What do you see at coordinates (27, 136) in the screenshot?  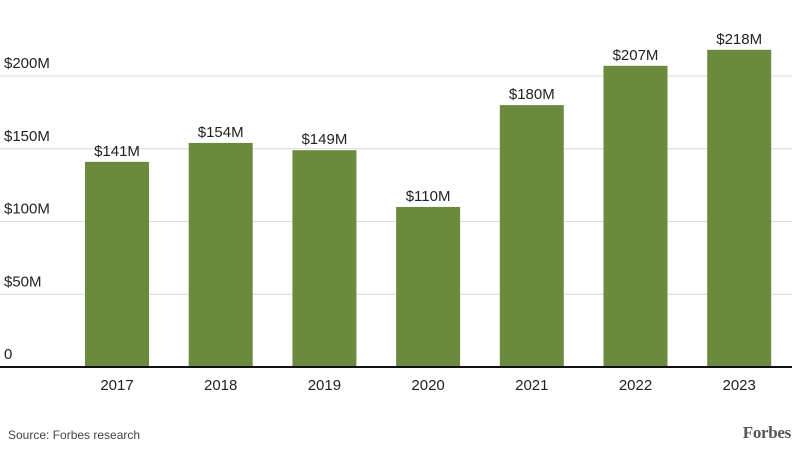 I see `y-tick-label: $150M` at bounding box center [27, 136].